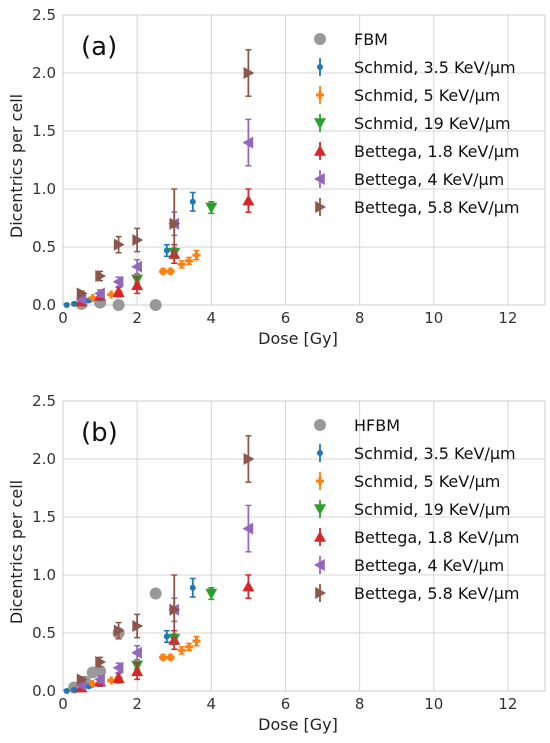  I want to click on legend-label: Bettega, 4 KeV/μm, so click(429, 565).